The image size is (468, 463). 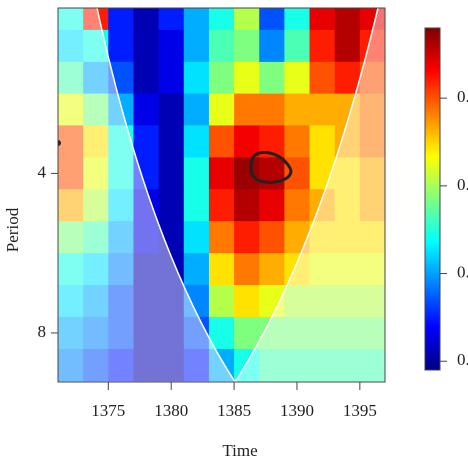 What do you see at coordinates (239, 450) in the screenshot?
I see `x-axis-label: Time` at bounding box center [239, 450].